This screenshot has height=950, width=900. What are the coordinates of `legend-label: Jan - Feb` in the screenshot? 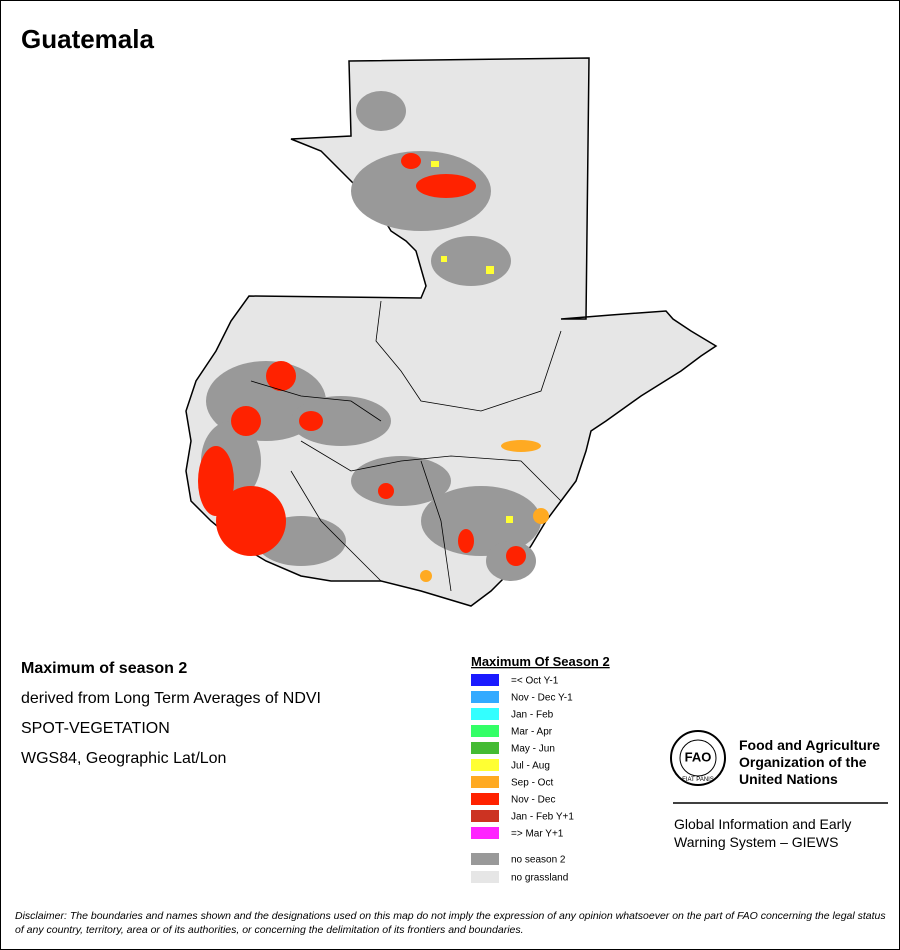 It's located at (532, 715).